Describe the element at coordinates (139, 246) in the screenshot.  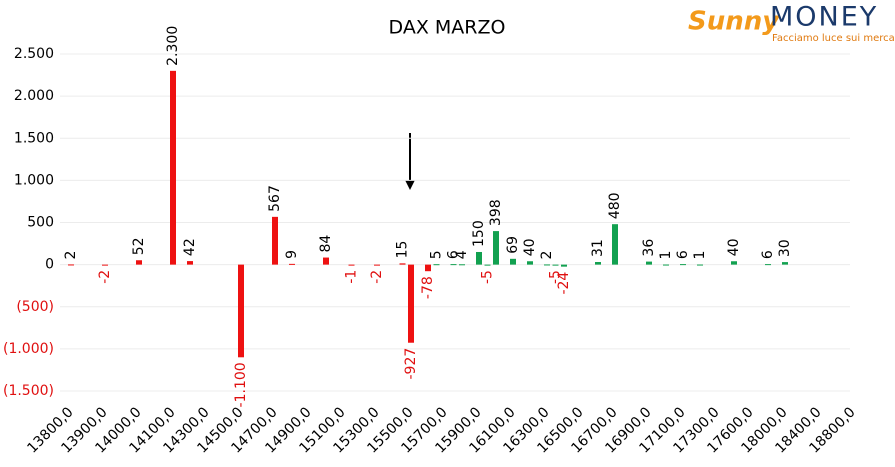
I see `data-label: 52` at that location.